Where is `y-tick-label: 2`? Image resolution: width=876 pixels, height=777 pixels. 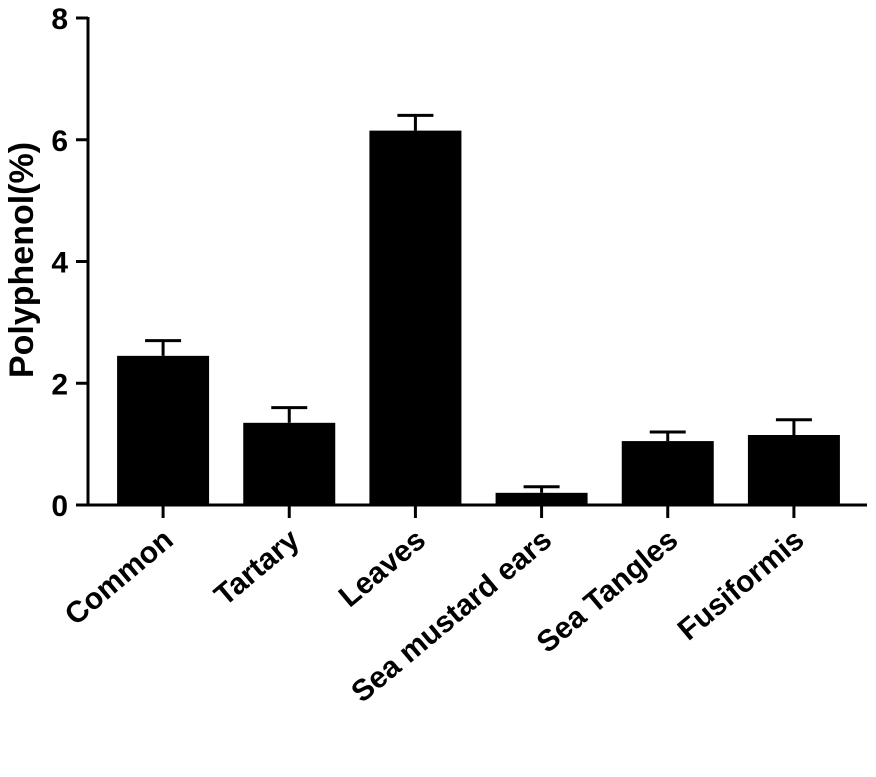 y-tick-label: 2 is located at coordinates (59, 384).